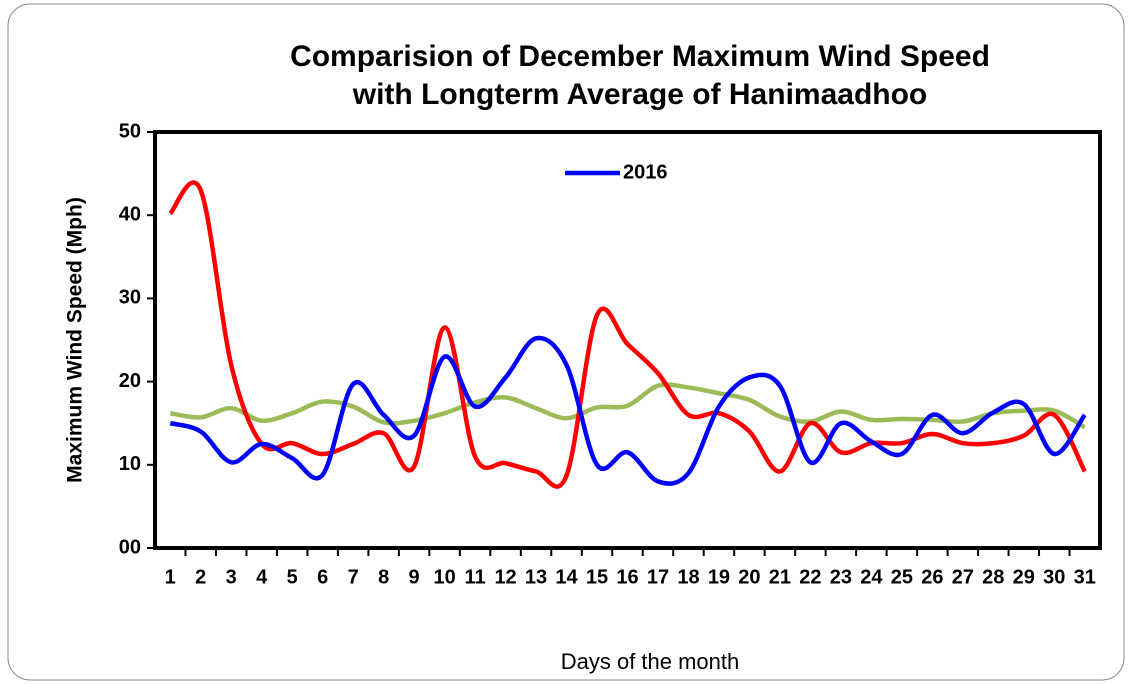 Image resolution: width=1131 pixels, height=684 pixels. Describe the element at coordinates (688, 577) in the screenshot. I see `x-tick-label: 18` at that location.